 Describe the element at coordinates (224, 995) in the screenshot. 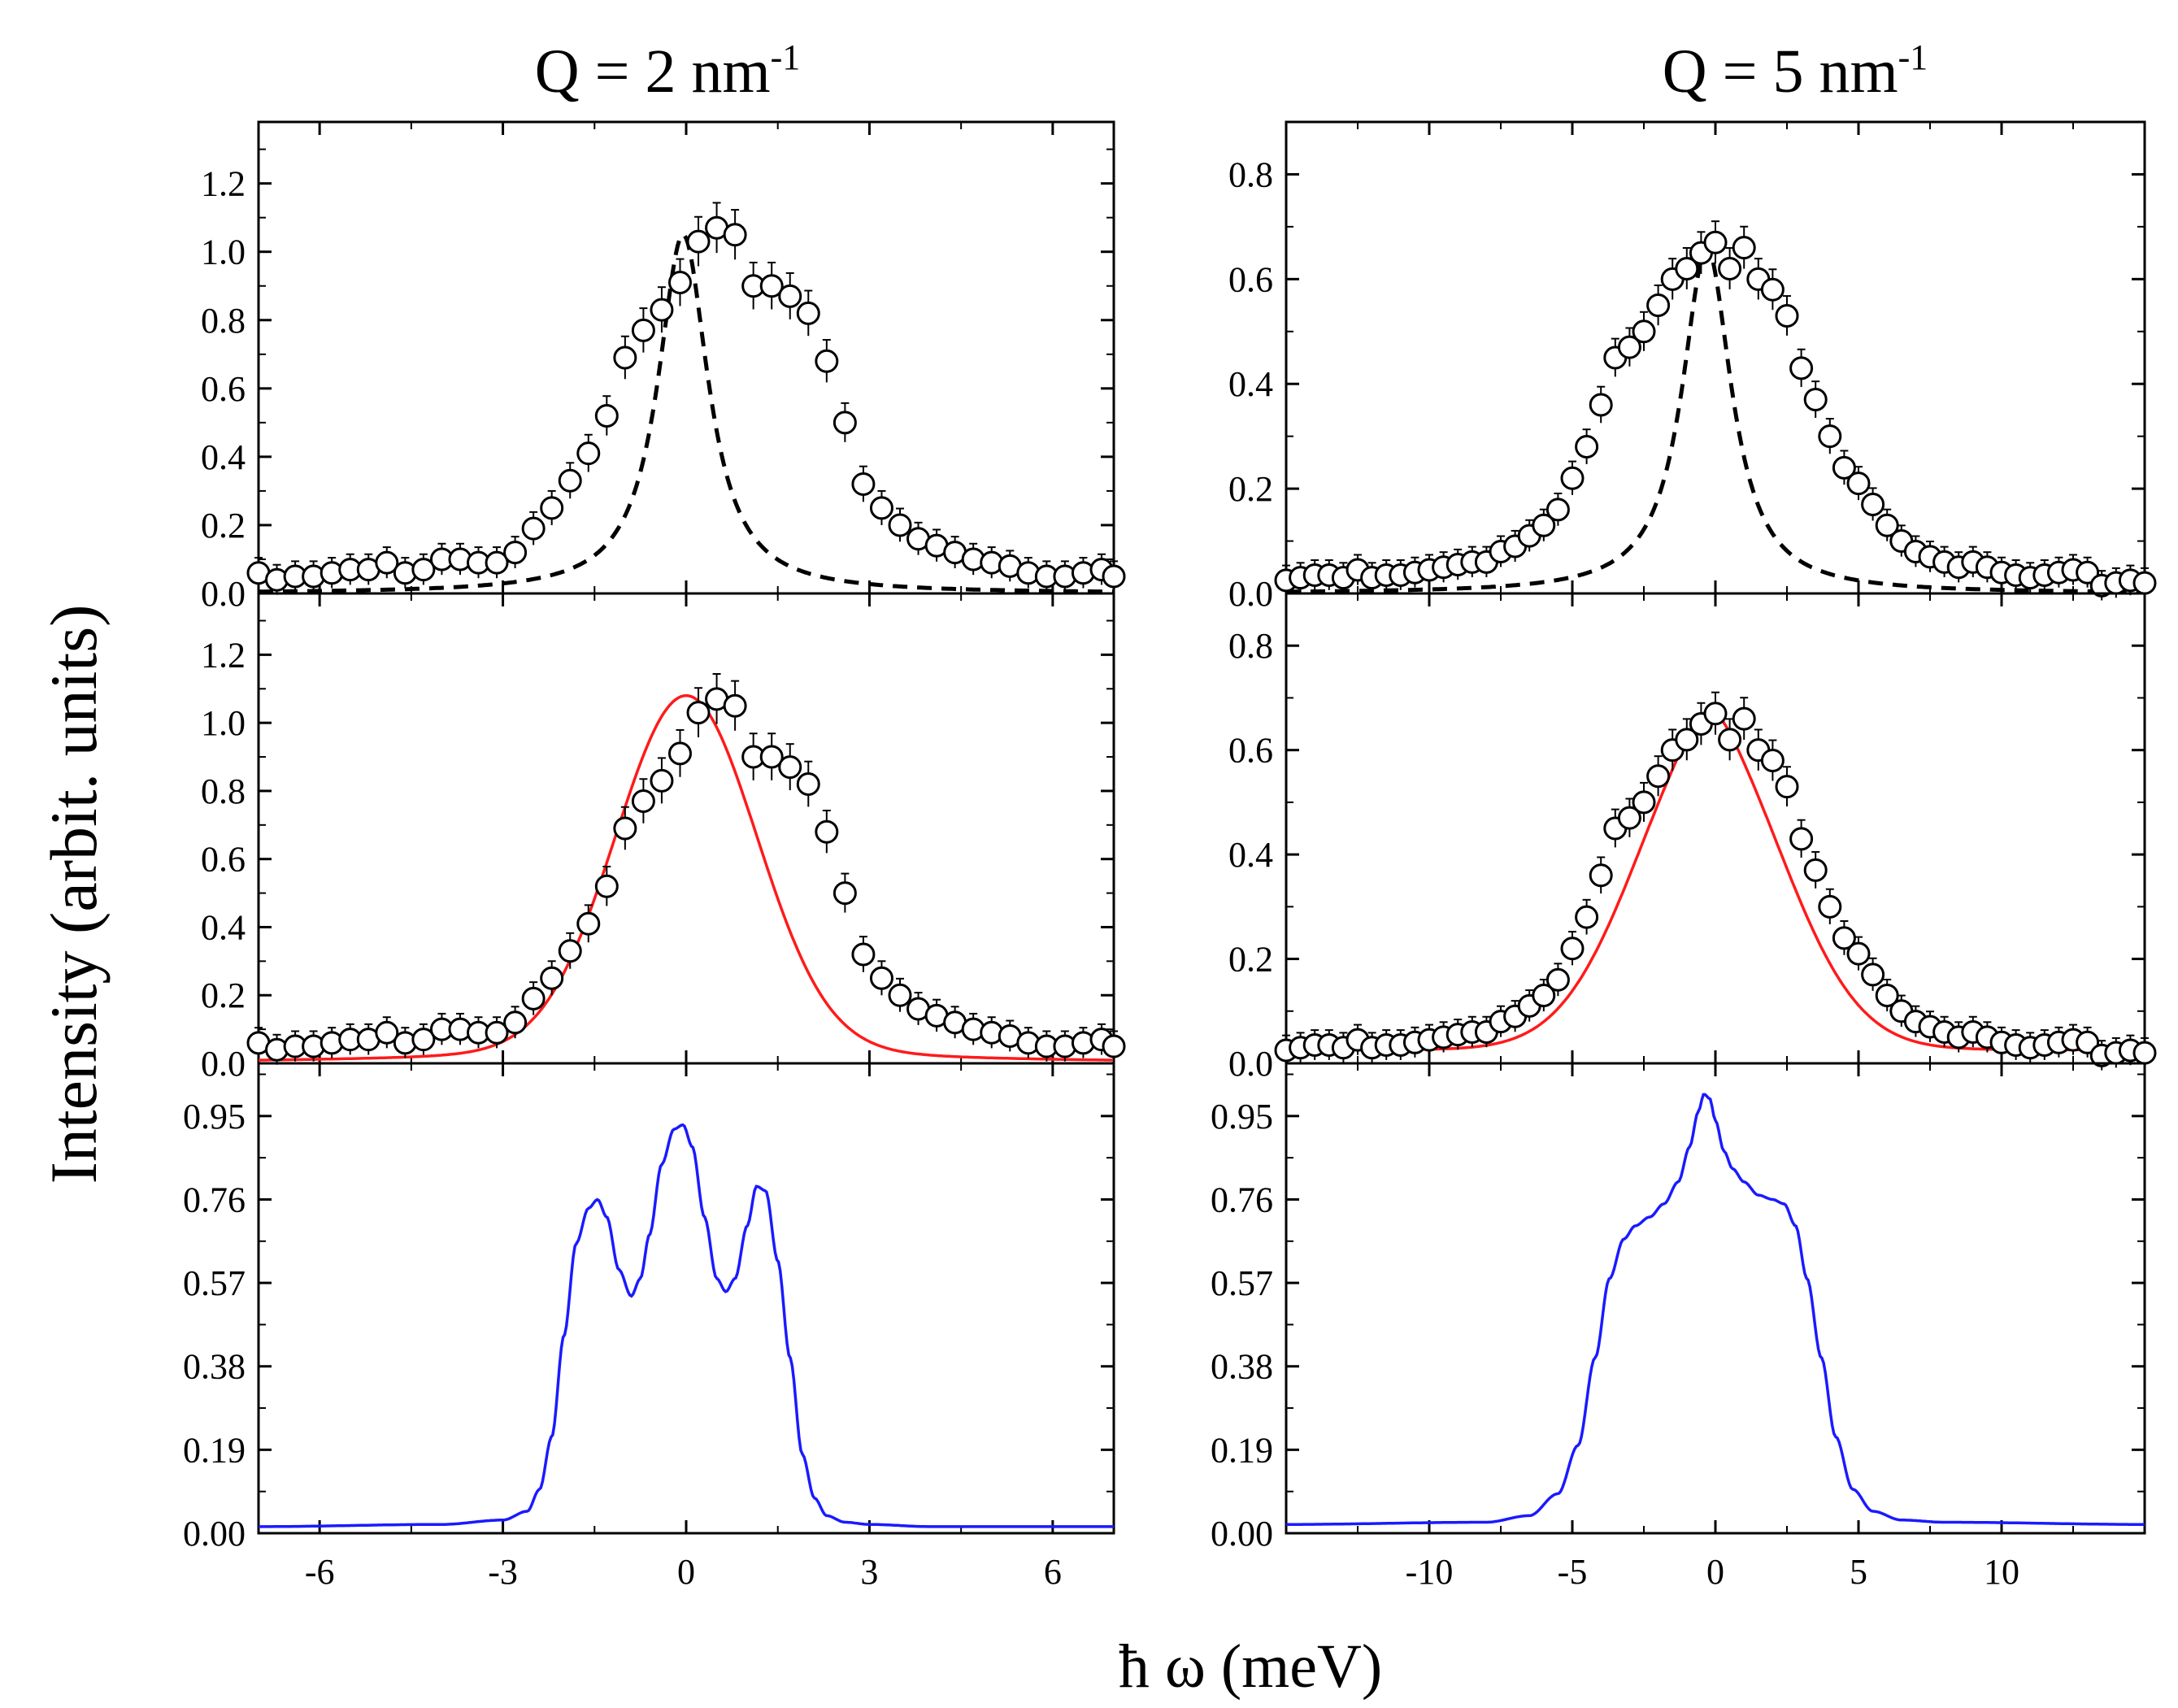

I see `left-panel-1-ytick-label: 0.2` at that location.